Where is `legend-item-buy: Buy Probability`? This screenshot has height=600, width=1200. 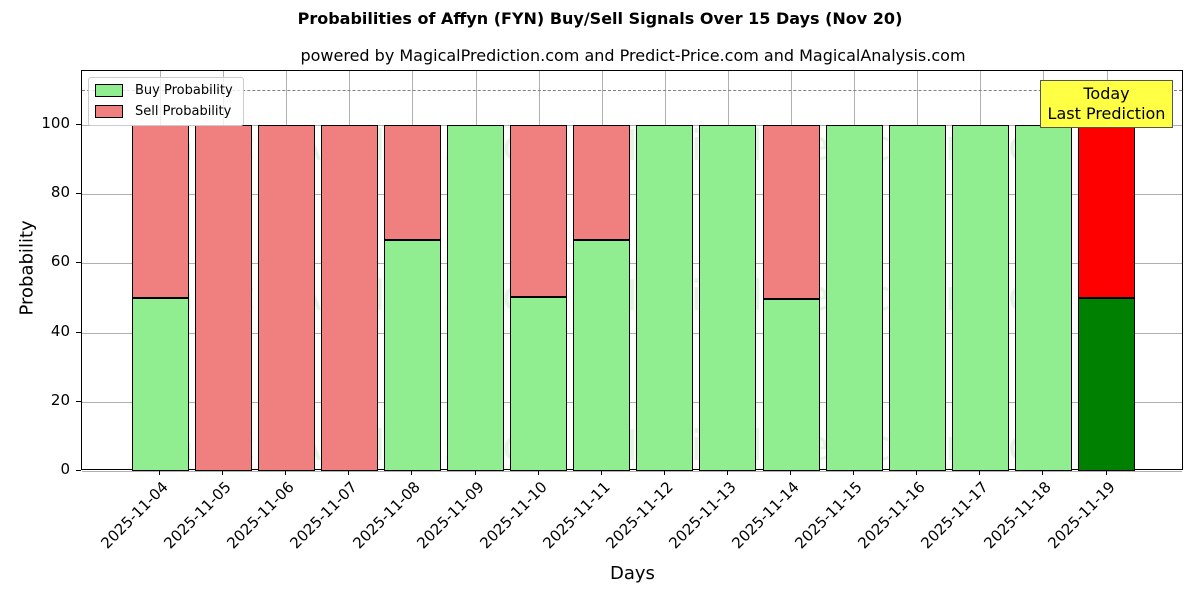 legend-item-buy: Buy Probability is located at coordinates (164, 90).